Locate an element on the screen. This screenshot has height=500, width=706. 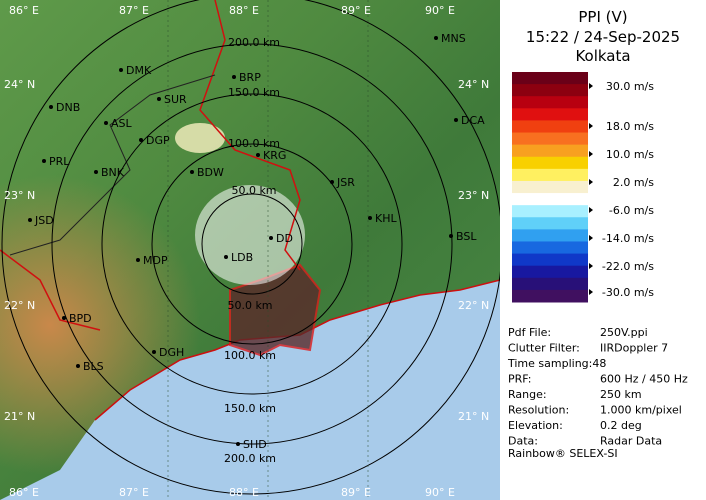
city-label: JSR is located at coordinates (345, 182).